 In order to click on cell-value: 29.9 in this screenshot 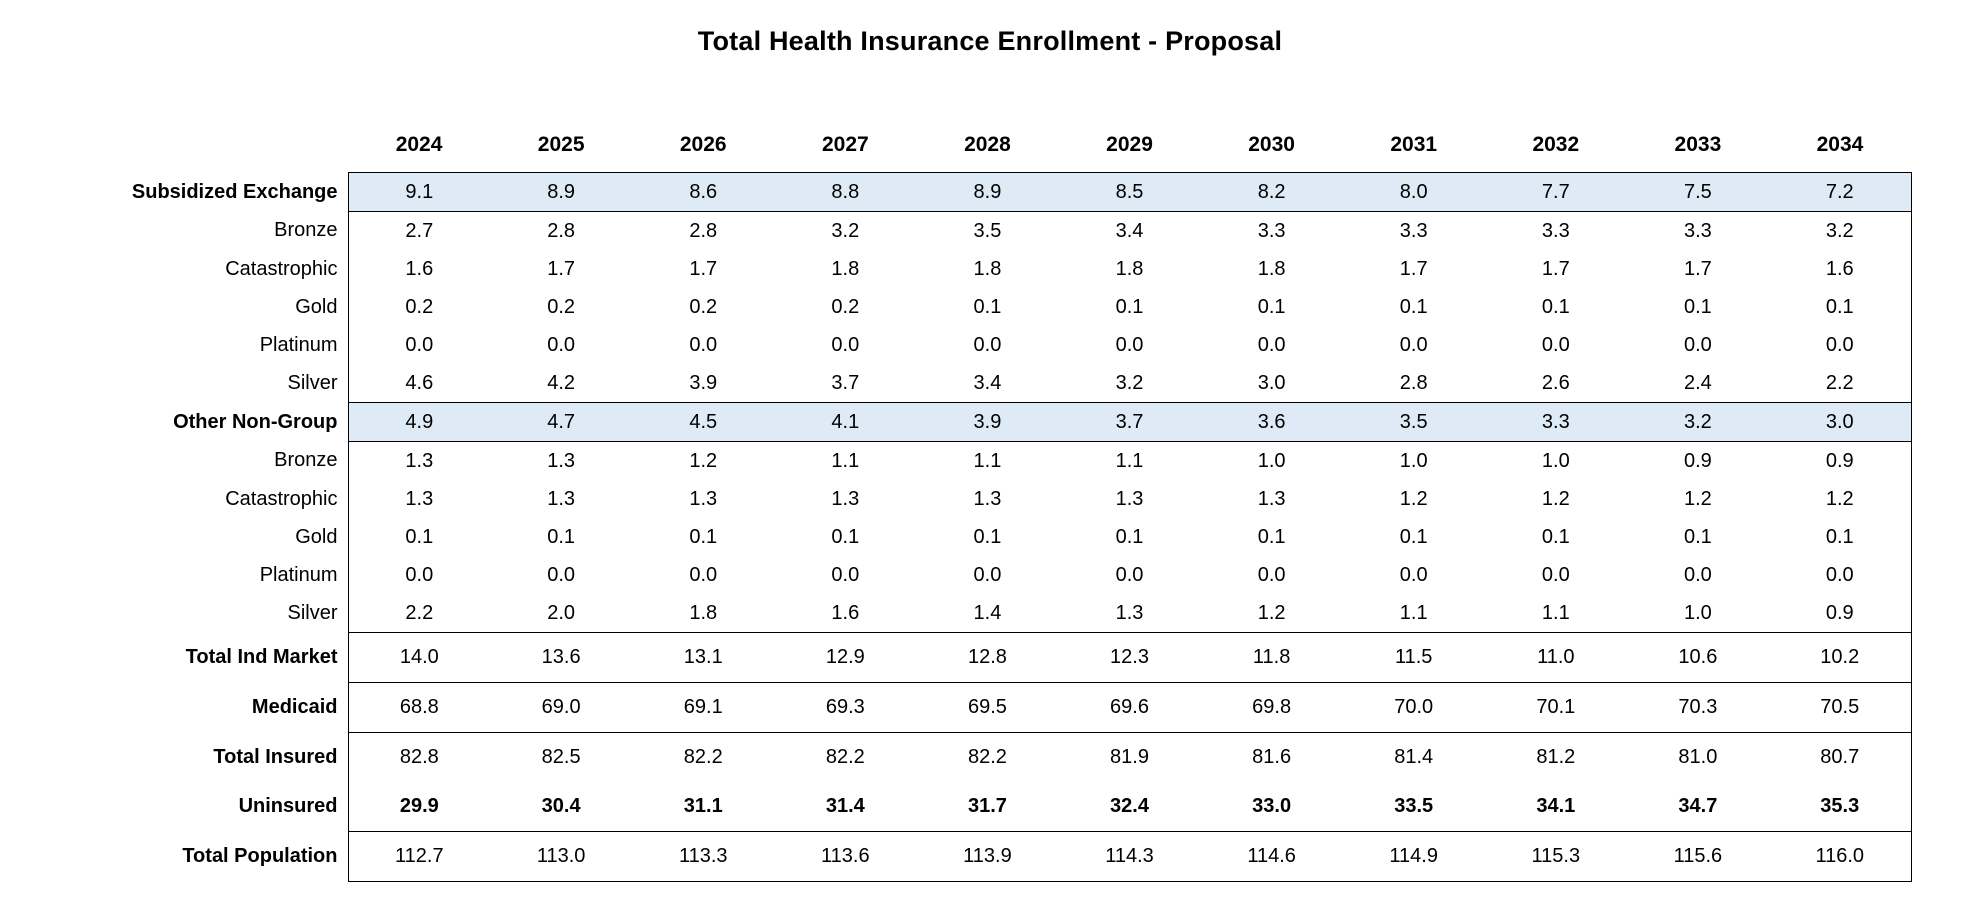, I will do `click(419, 807)`.